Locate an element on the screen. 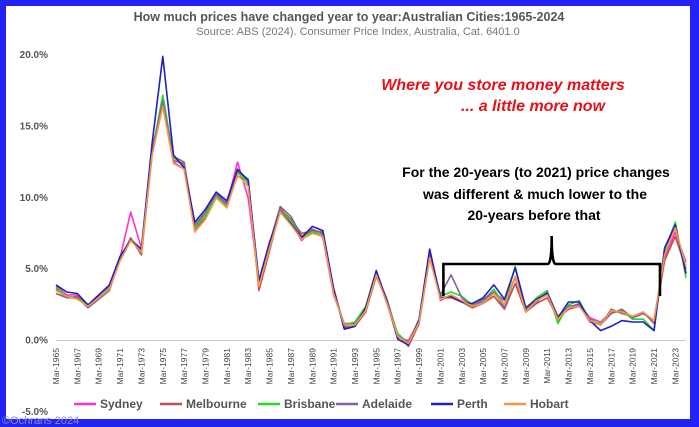  y-tick-label: 10.0% is located at coordinates (34, 198).